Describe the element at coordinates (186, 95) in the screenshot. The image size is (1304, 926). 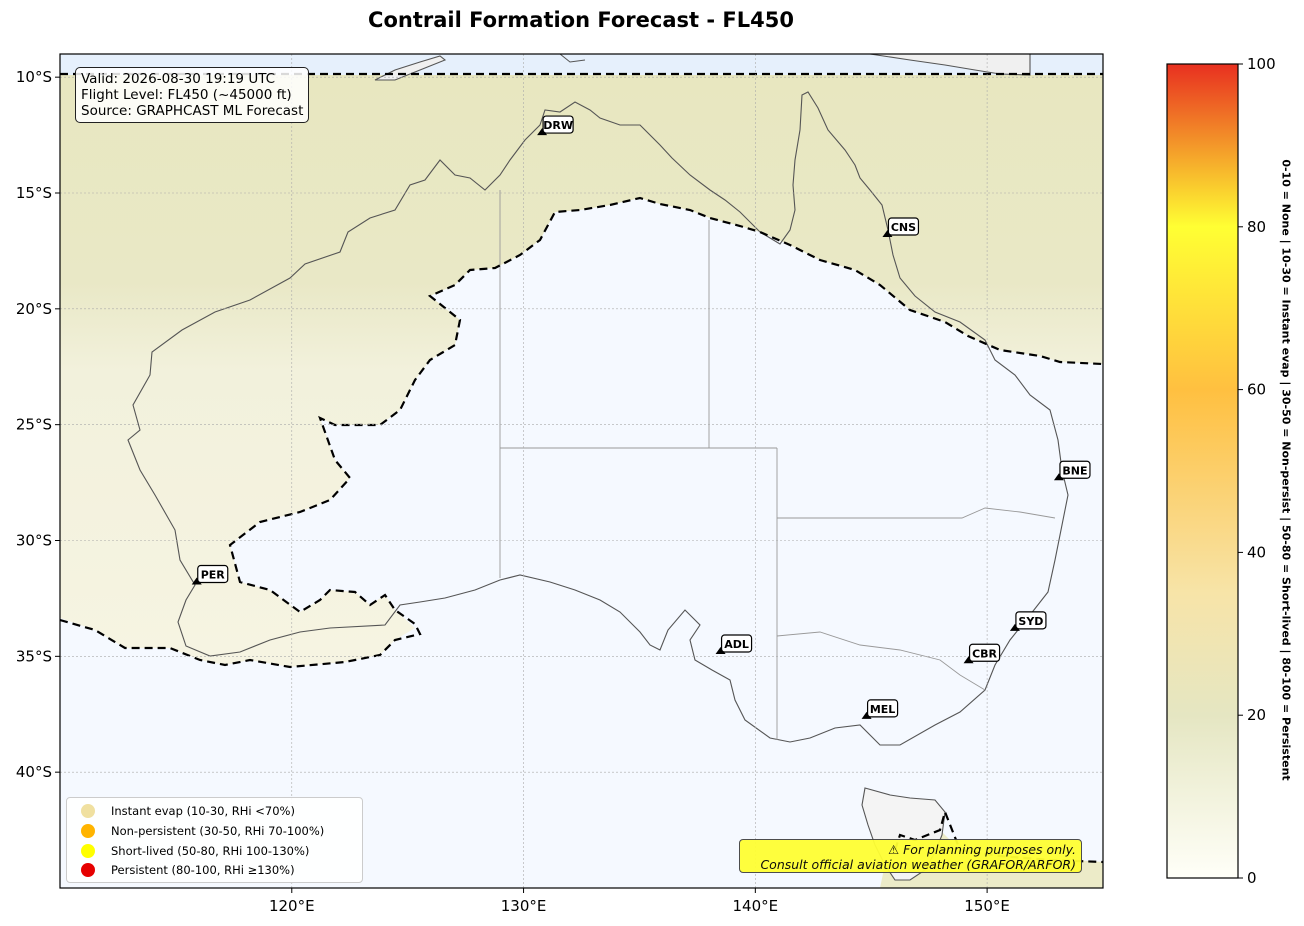
I see `flight-level: Flight Level: FL450 (~45000 ft)` at that location.